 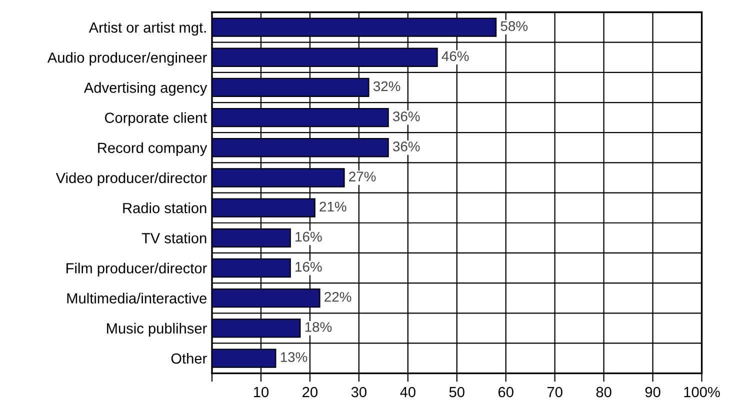 What do you see at coordinates (338, 297) in the screenshot?
I see `data-label: 22%` at bounding box center [338, 297].